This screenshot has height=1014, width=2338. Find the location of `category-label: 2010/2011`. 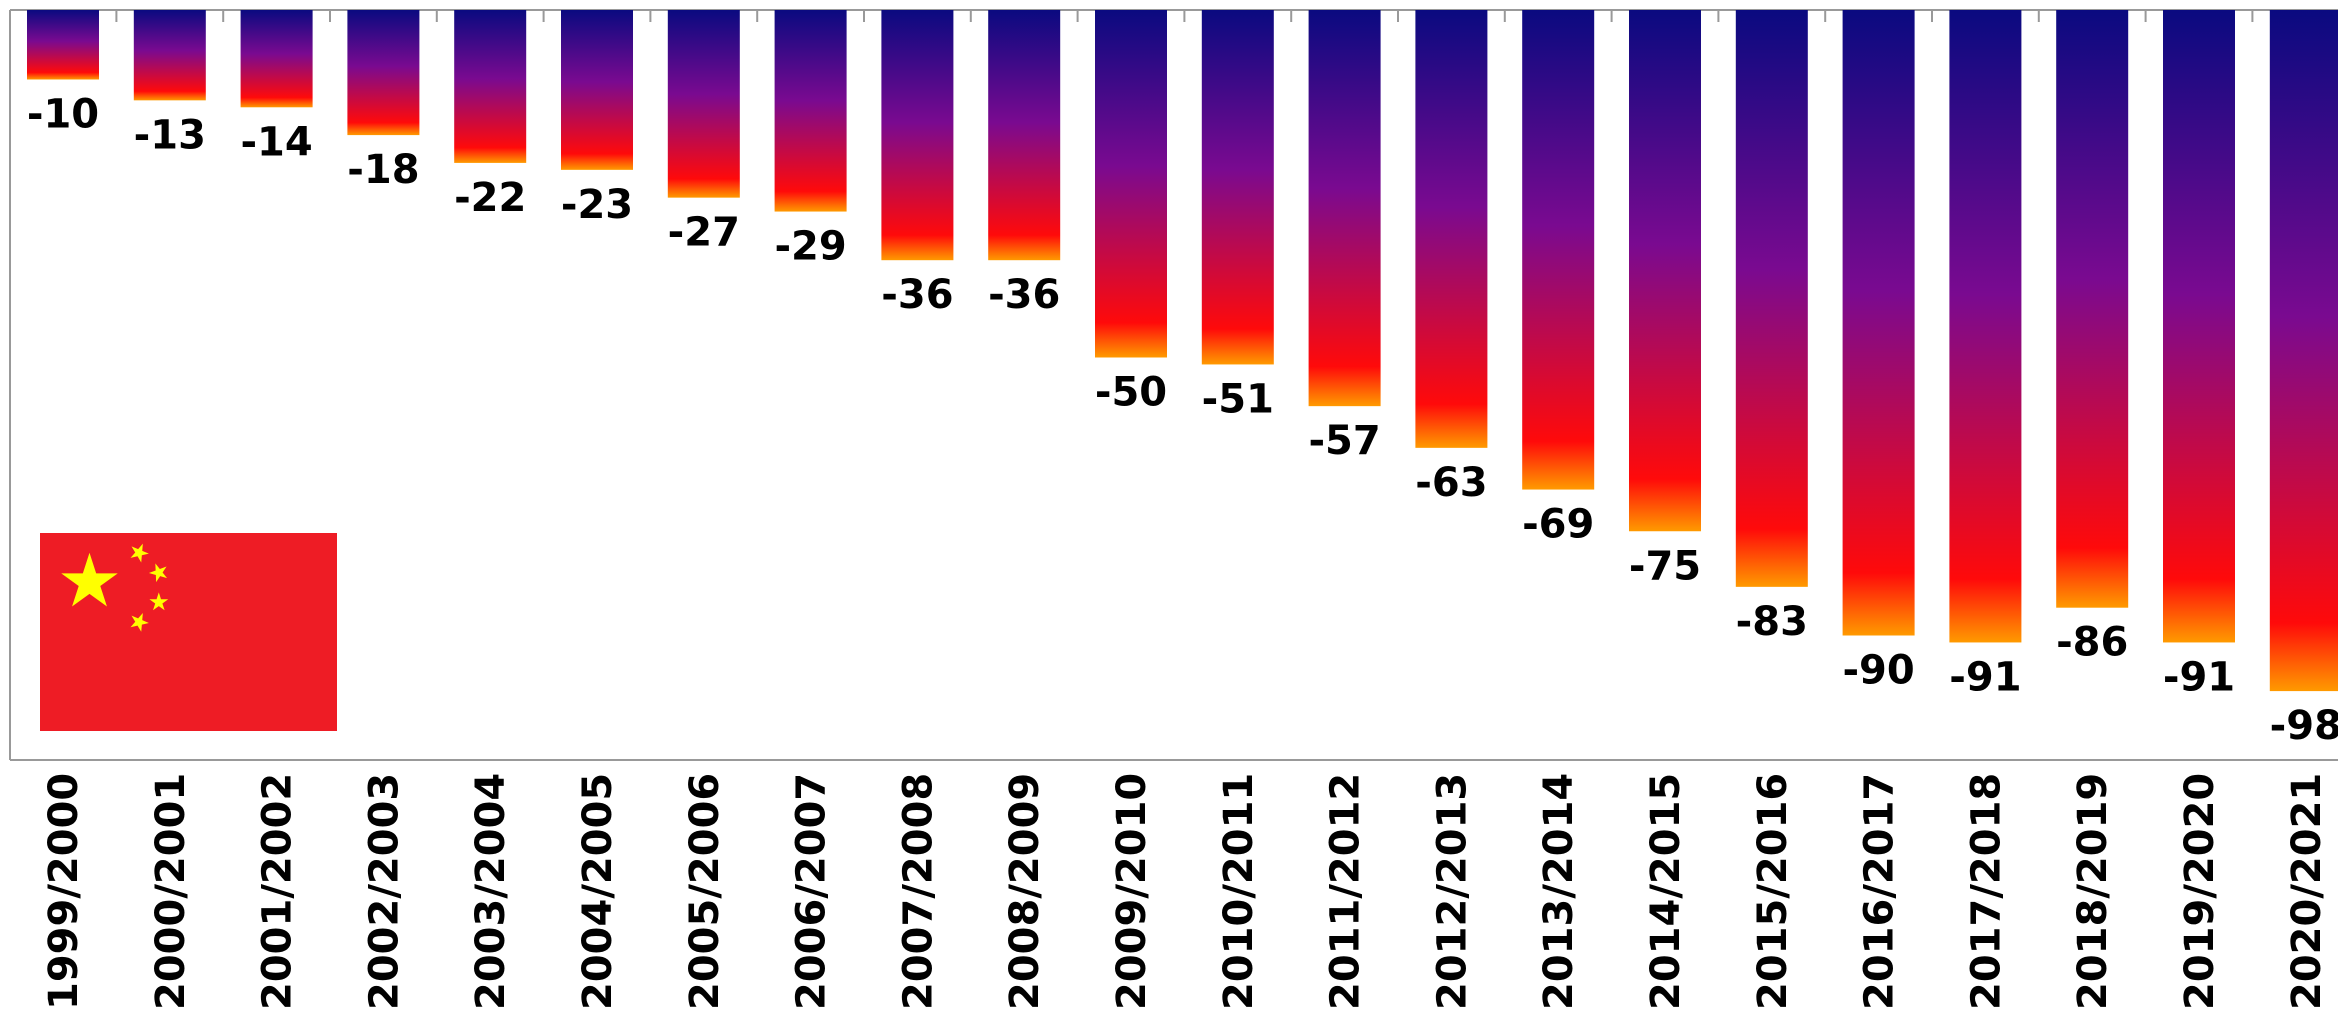

category-label: 2010/2011 is located at coordinates (1239, 891).